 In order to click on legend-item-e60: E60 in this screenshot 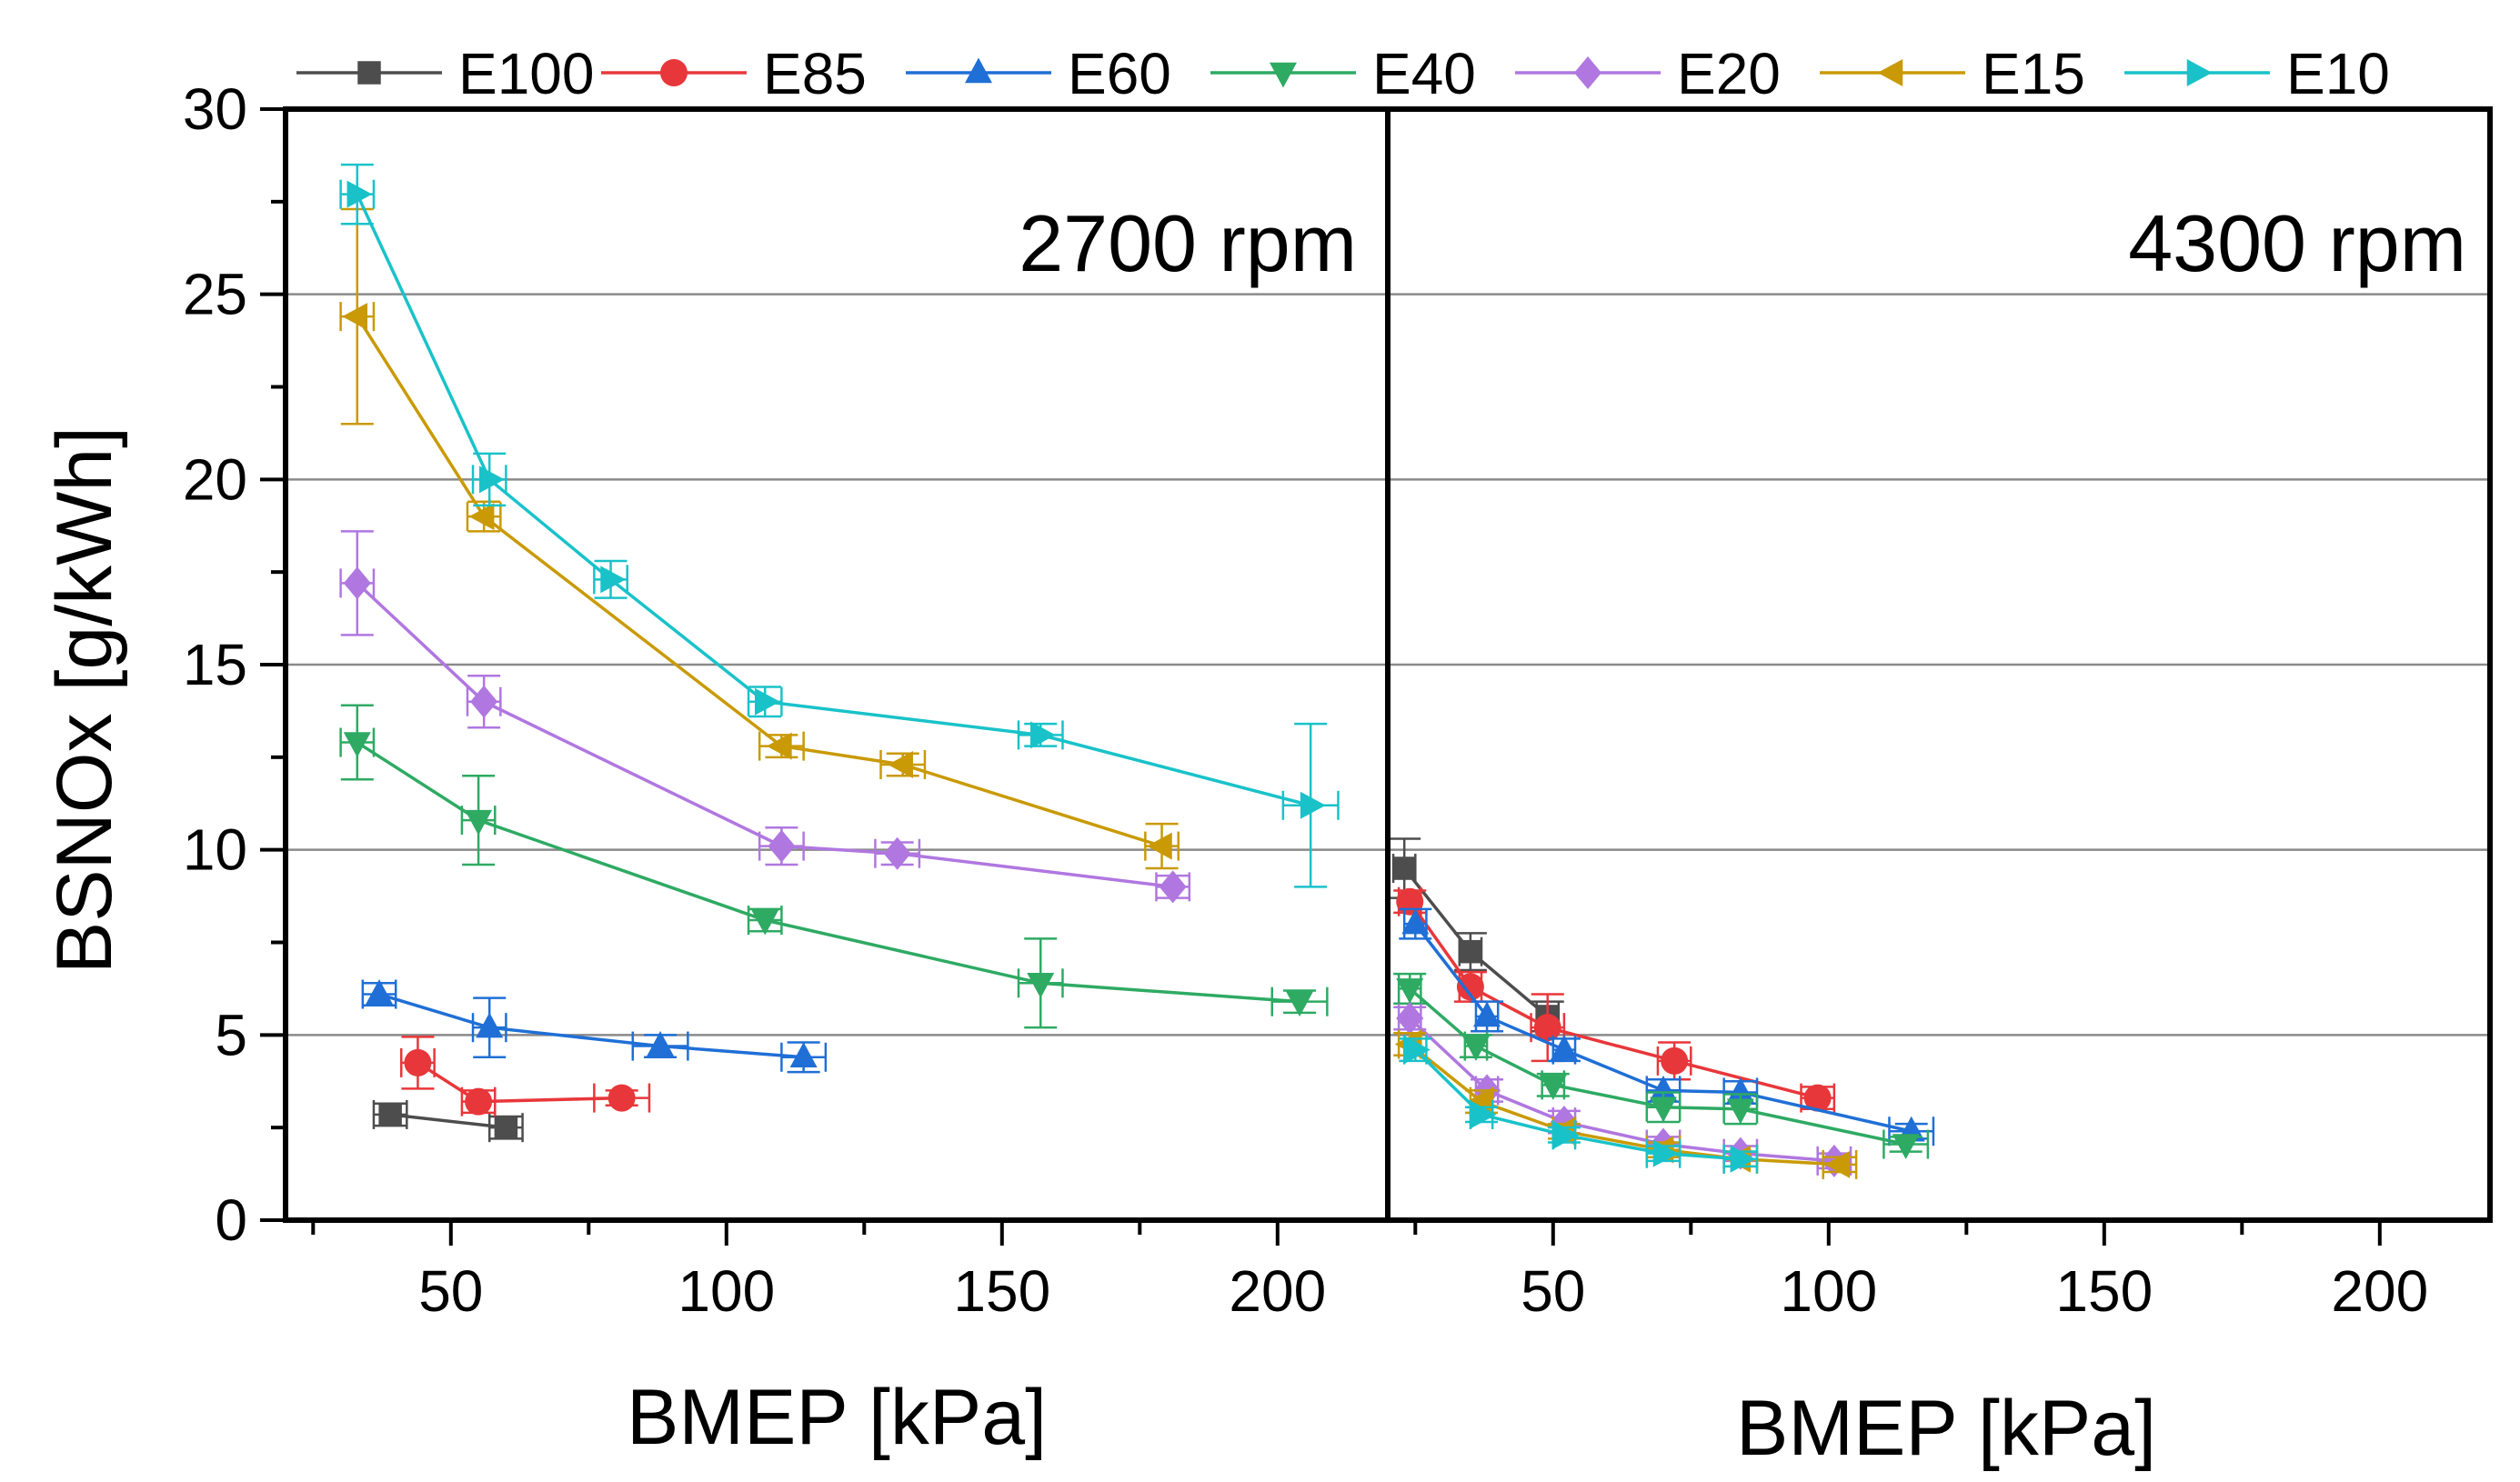, I will do `click(1038, 74)`.